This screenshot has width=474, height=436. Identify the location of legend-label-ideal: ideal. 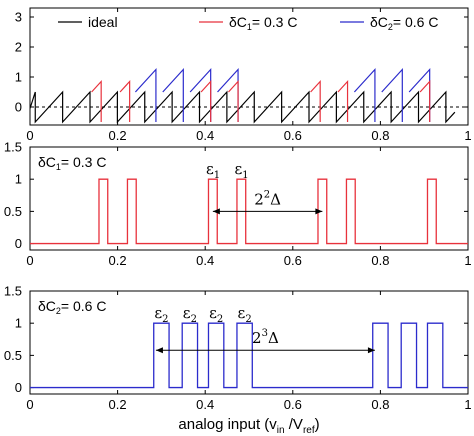
(103, 22).